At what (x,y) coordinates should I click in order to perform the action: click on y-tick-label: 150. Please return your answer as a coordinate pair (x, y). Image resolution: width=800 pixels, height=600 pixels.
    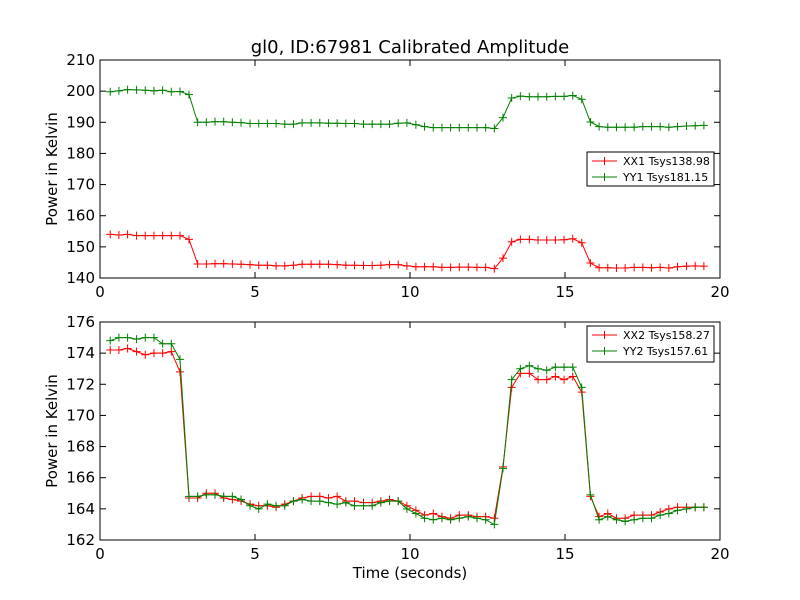
    Looking at the image, I should click on (80, 247).